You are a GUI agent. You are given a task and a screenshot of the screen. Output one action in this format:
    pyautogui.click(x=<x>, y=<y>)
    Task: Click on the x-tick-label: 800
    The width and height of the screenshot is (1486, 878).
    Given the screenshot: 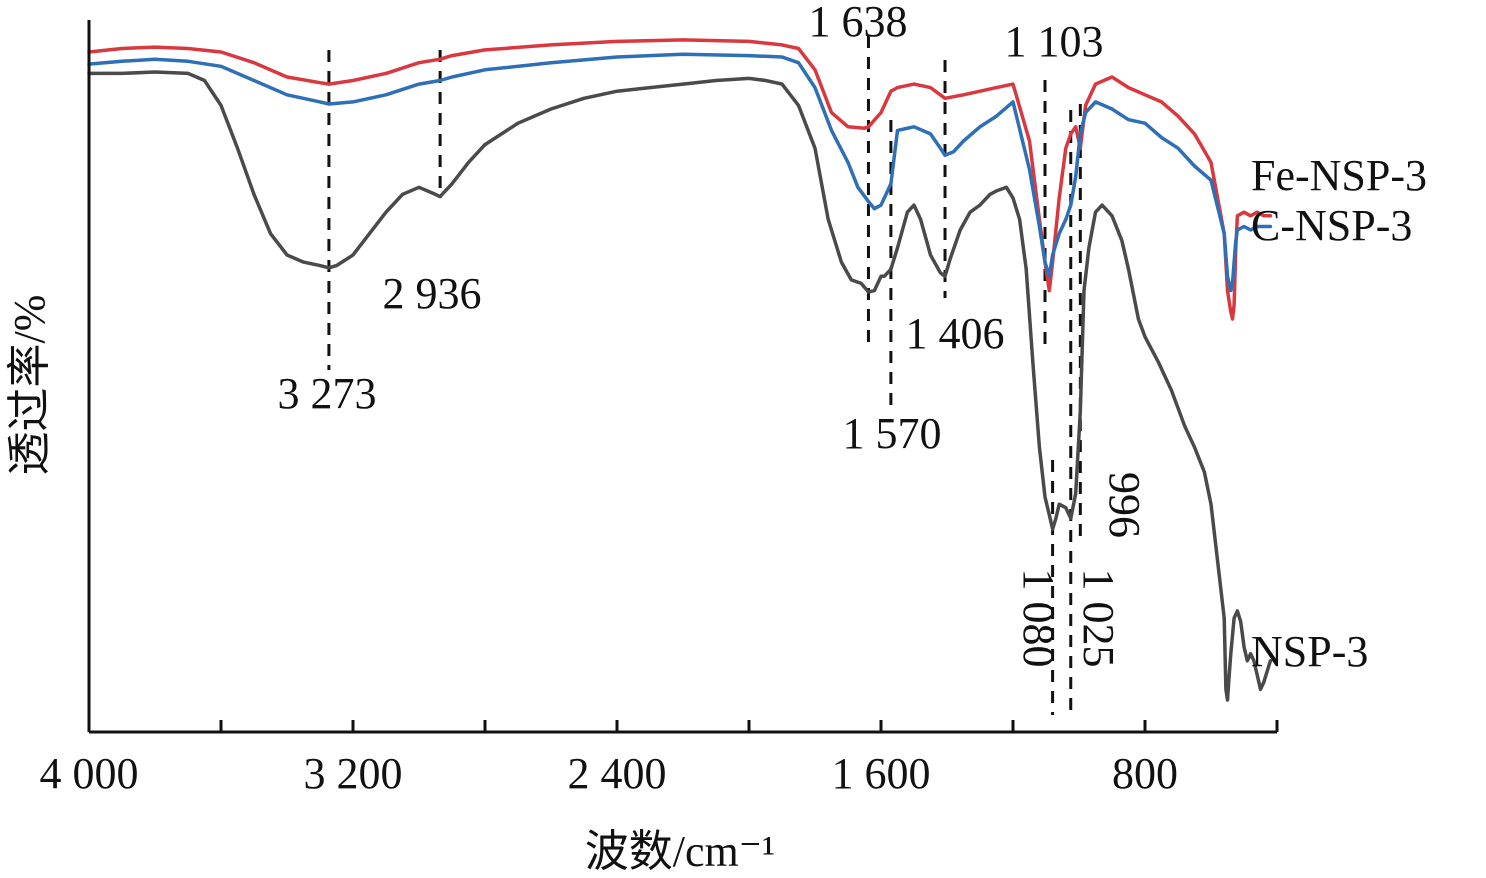 What is the action you would take?
    pyautogui.click(x=1145, y=773)
    